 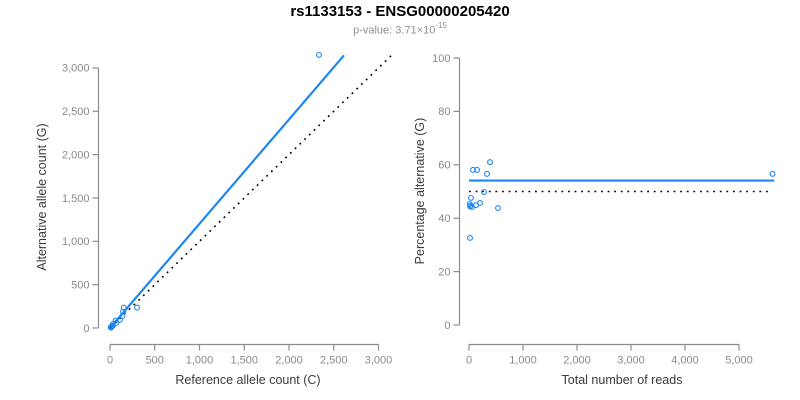 What do you see at coordinates (76, 242) in the screenshot?
I see `y-tick-label: 1,000` at bounding box center [76, 242].